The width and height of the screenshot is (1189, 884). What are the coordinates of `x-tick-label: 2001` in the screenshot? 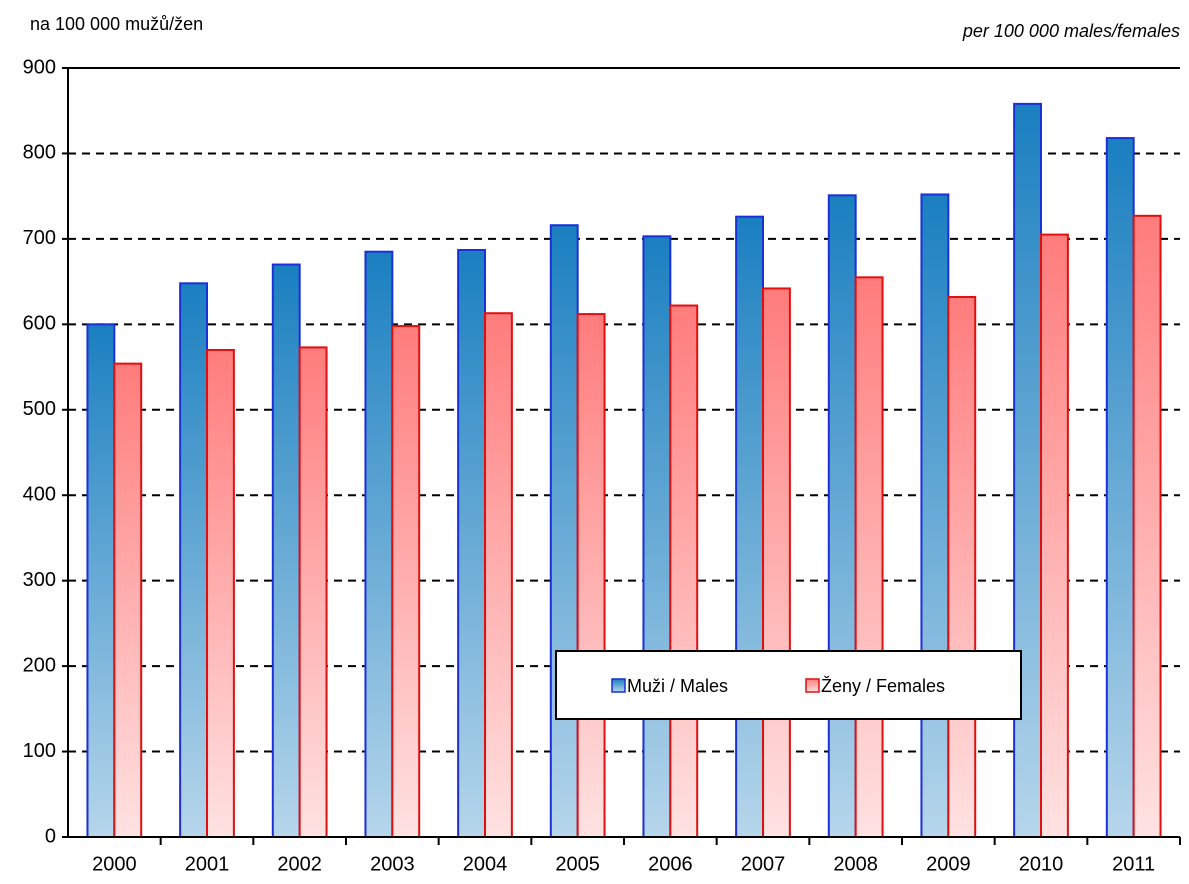 It's located at (207, 864).